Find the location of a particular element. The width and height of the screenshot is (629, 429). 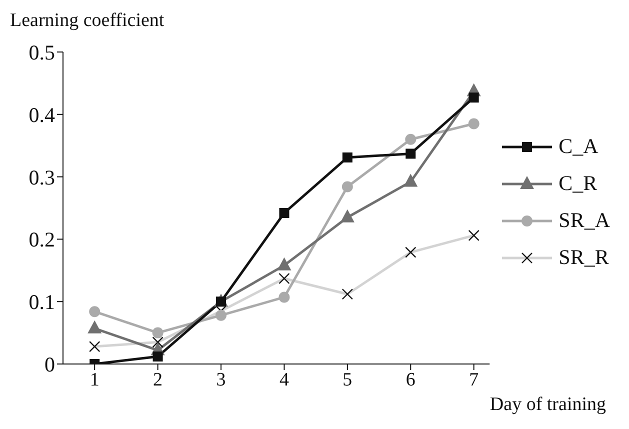

x-tick-label: 6 is located at coordinates (411, 379).